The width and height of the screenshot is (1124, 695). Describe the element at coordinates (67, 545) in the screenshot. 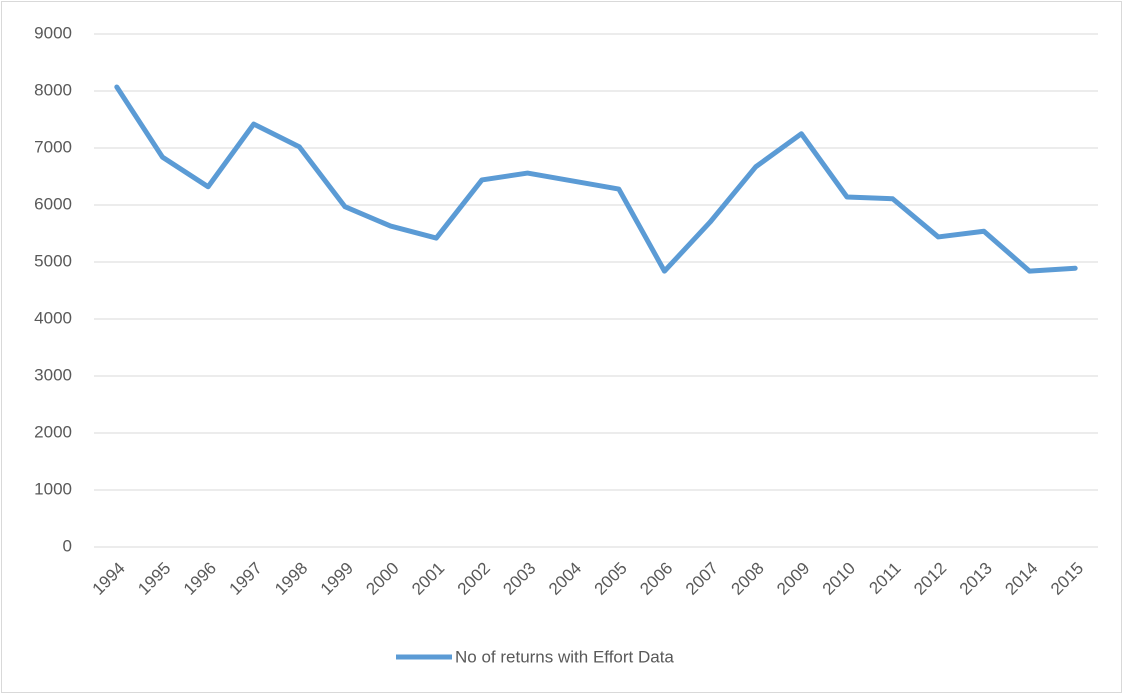

I see `y-tick-label: 0` at that location.